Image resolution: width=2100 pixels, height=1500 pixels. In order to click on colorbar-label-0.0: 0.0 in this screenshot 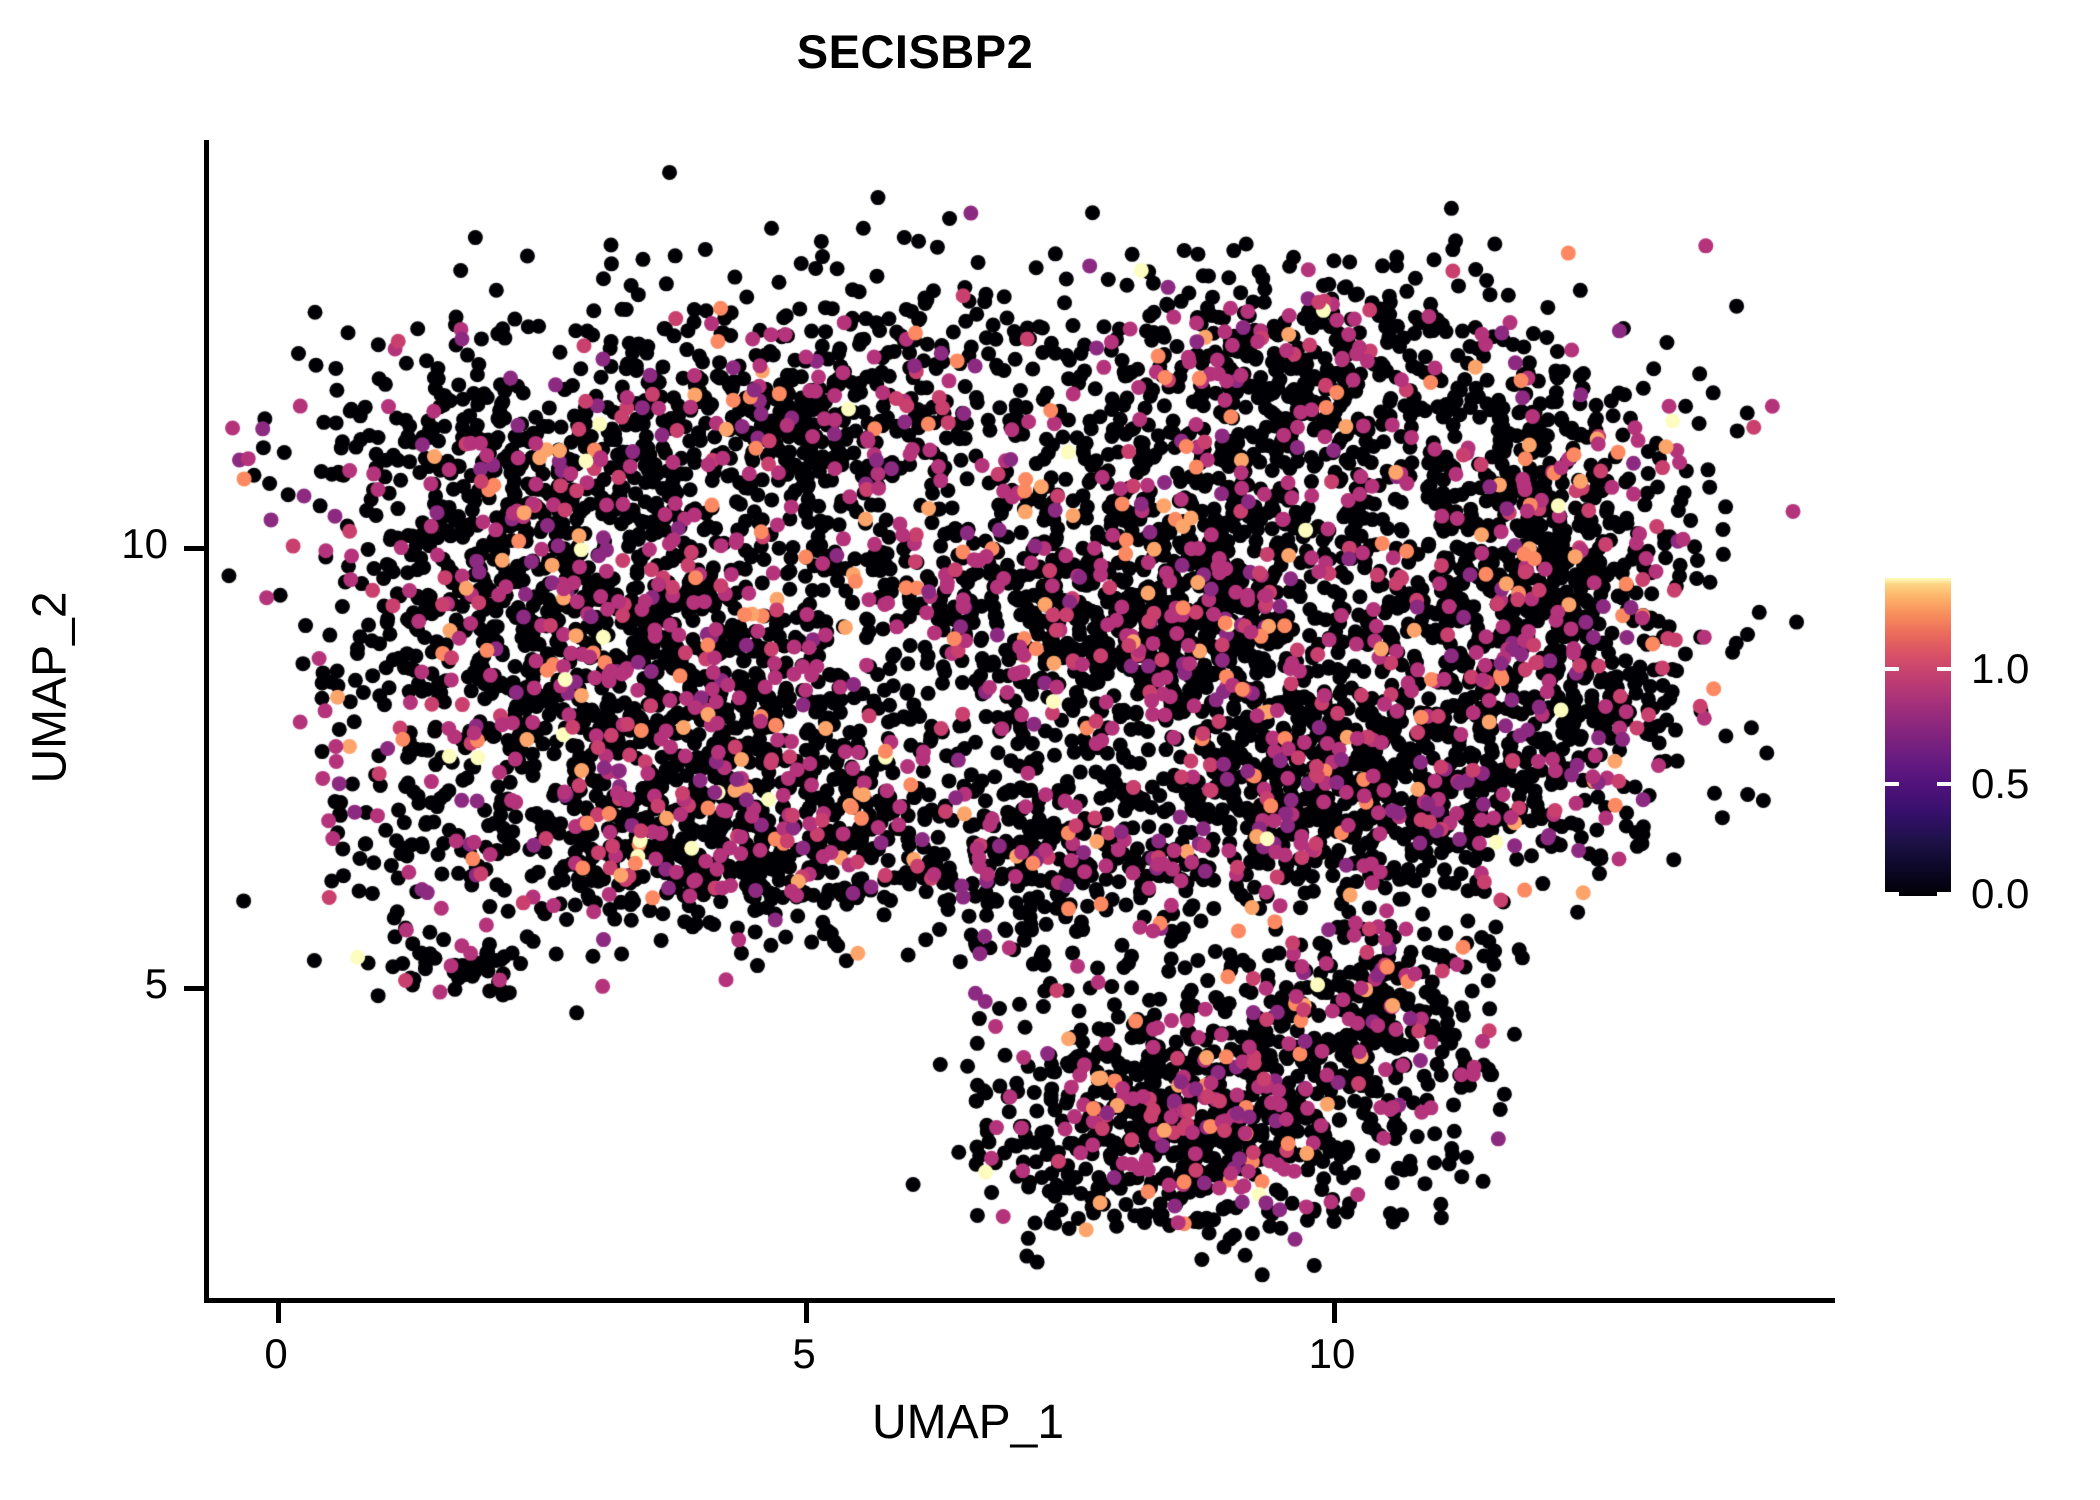, I will do `click(2000, 893)`.